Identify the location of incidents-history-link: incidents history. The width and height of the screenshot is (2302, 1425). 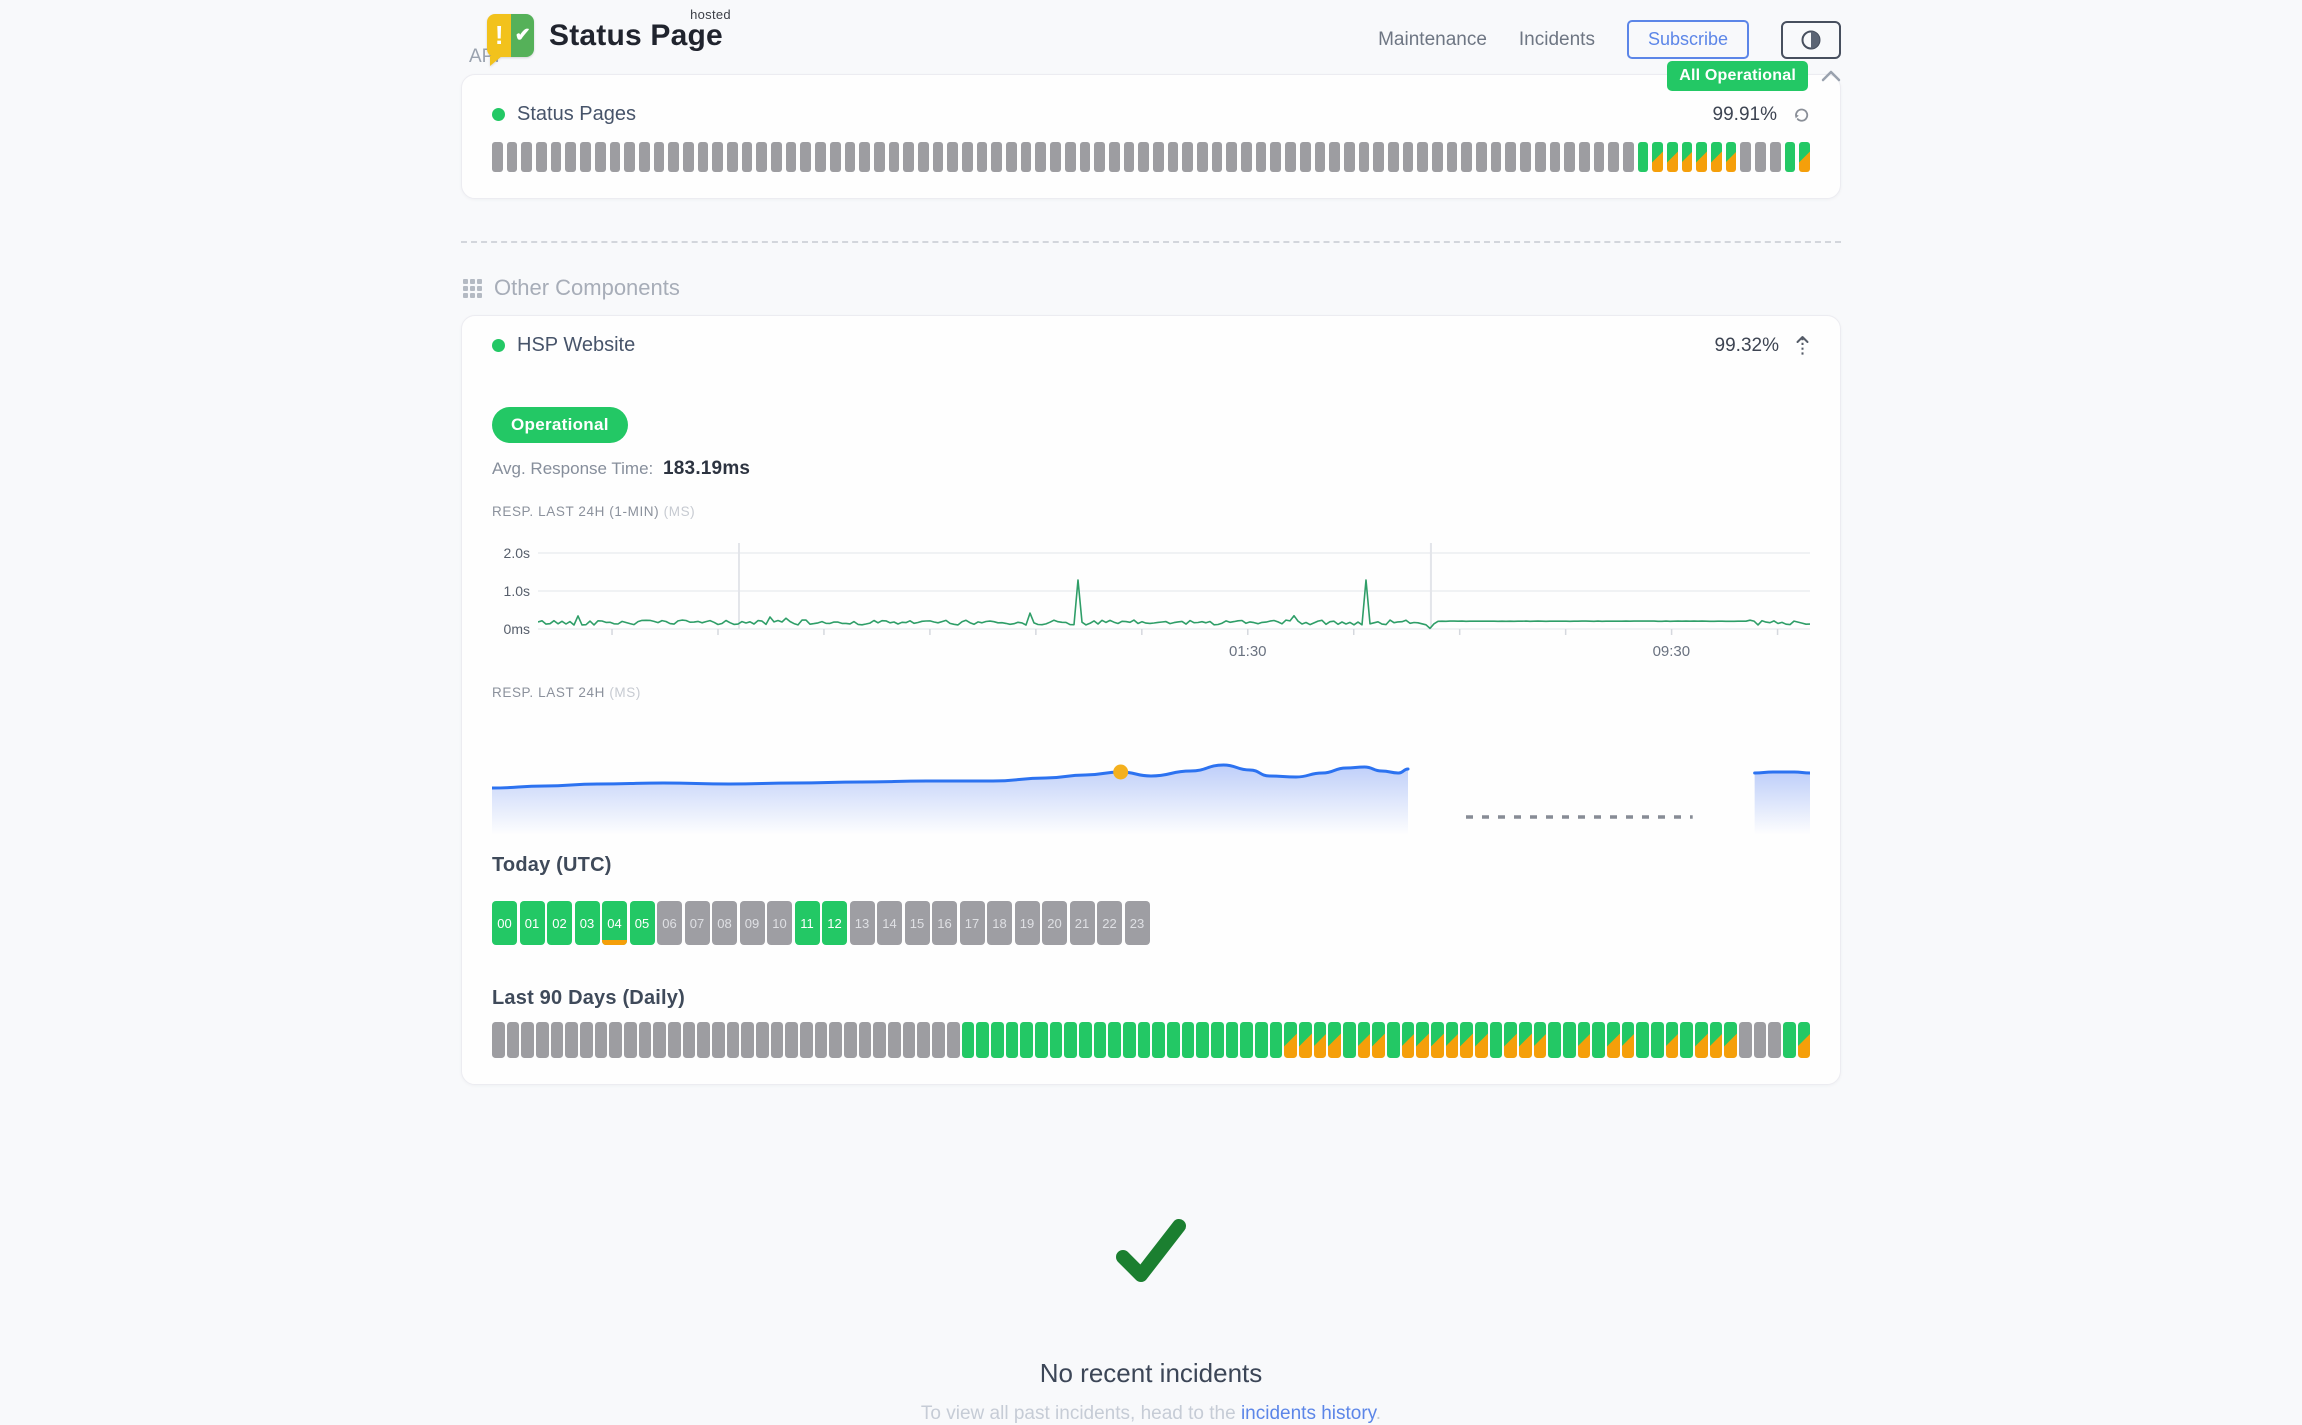
(1308, 1413).